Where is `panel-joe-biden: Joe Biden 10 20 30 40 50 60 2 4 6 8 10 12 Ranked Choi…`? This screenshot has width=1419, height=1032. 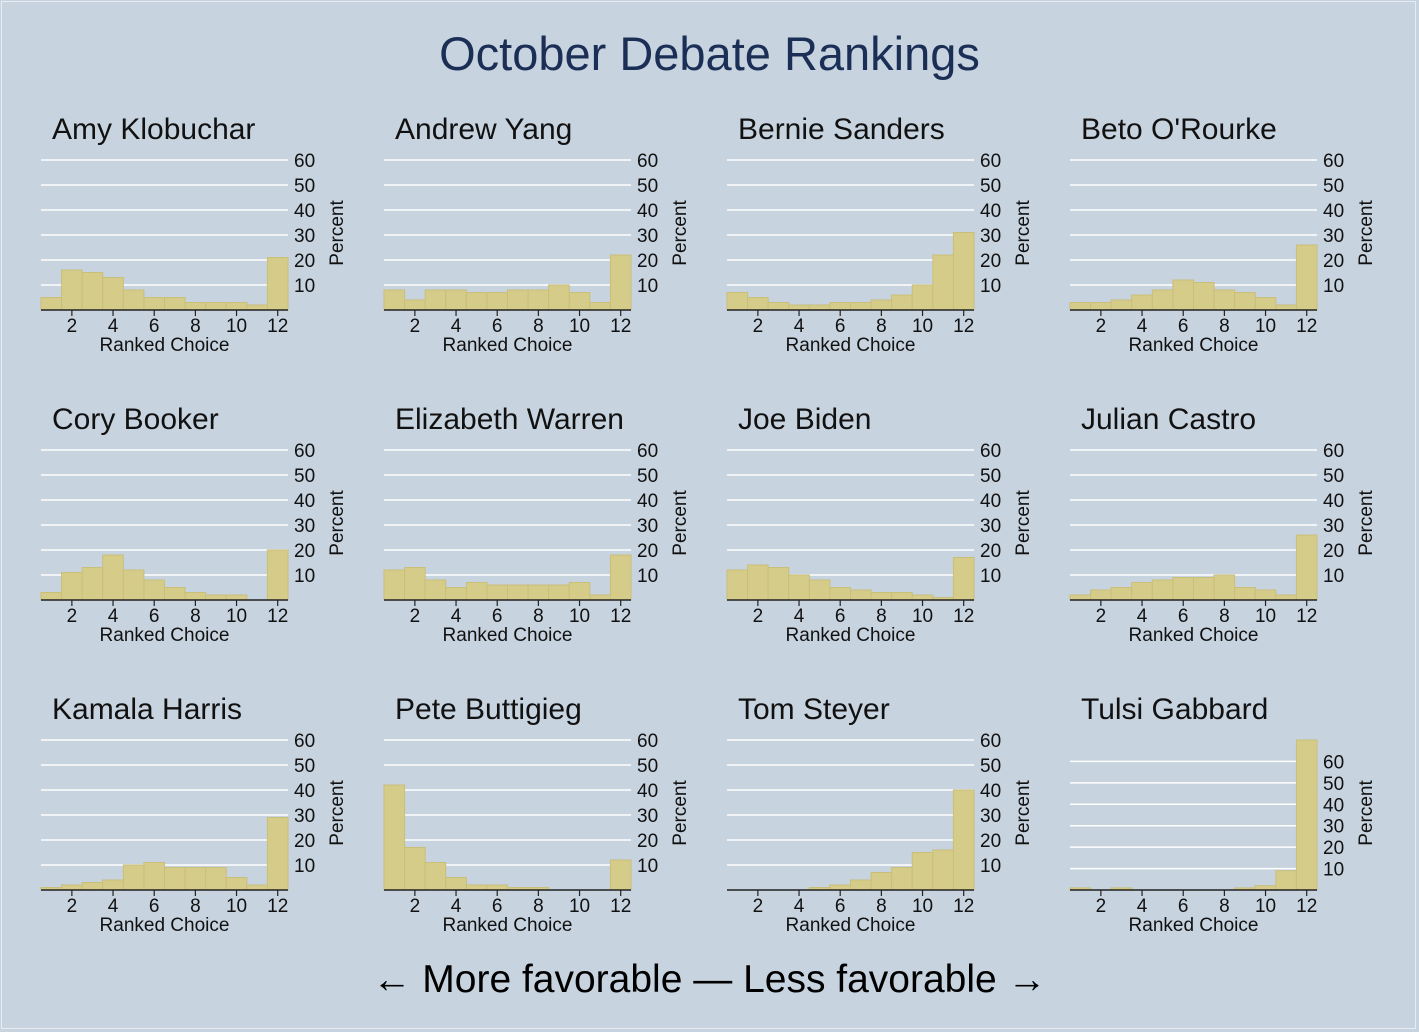 panel-joe-biden: Joe Biden 10 20 30 40 50 60 2 4 6 8 10 12 Ranked Choi… is located at coordinates (880, 524).